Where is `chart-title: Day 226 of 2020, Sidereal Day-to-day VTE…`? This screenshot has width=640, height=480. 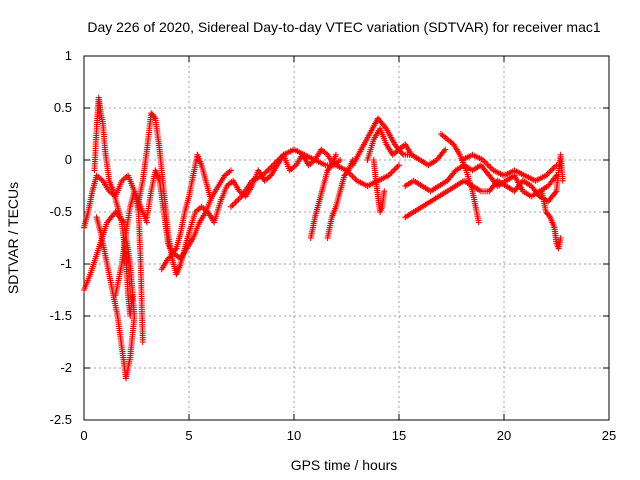
chart-title: Day 226 of 2020, Sidereal Day-to-day VTE… is located at coordinates (343, 27).